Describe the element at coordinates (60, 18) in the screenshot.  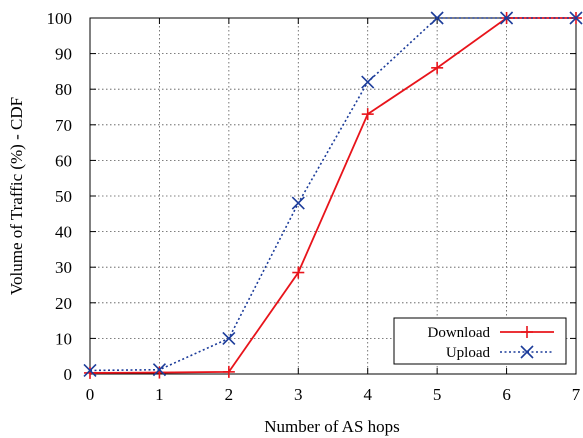
I see `y-tick-label: 100` at that location.